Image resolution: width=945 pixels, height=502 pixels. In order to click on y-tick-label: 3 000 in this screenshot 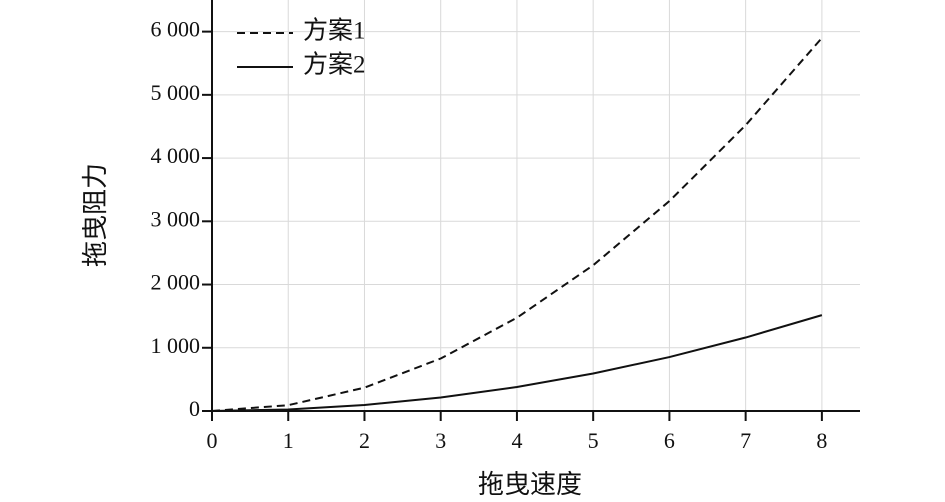, I will do `click(176, 218)`.